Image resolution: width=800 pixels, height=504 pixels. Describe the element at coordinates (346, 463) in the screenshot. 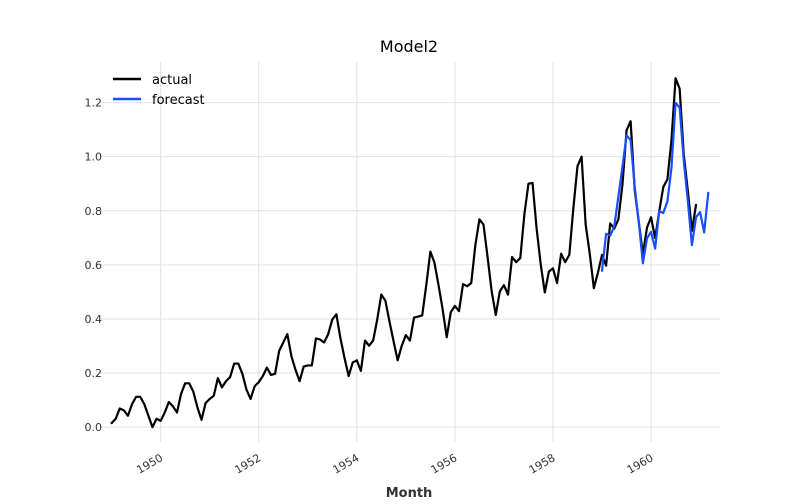

I see `x-tick-label: 1954` at that location.